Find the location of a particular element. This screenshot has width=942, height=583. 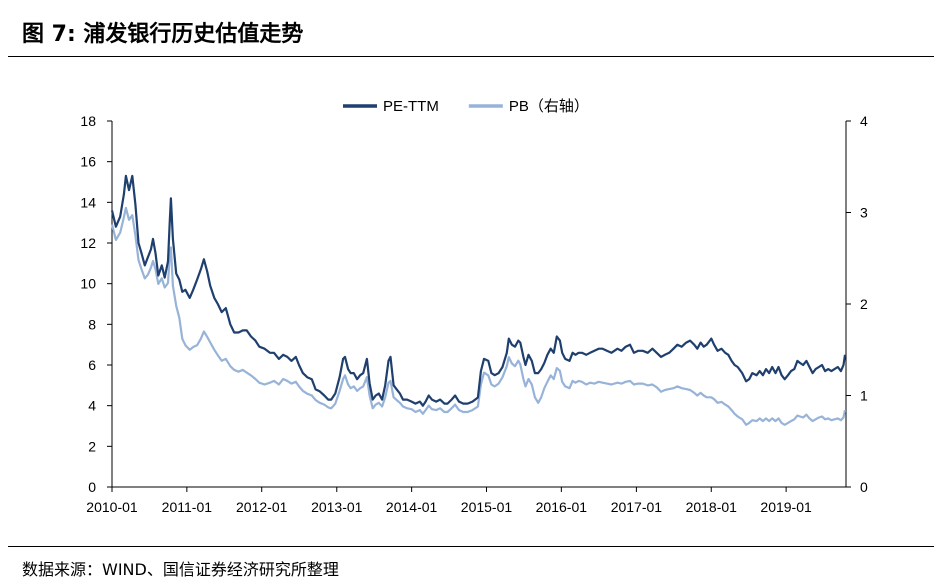

left-tick-label: 14 is located at coordinates (88, 202).